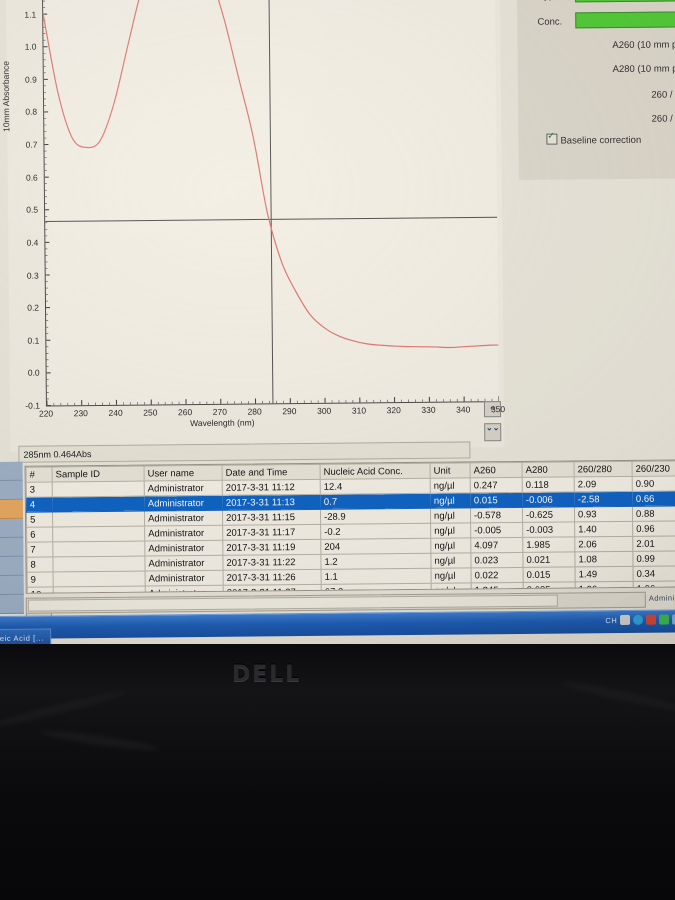 This screenshot has width=675, height=900. Describe the element at coordinates (611, 620) in the screenshot. I see `ime-indicator: CH` at that location.